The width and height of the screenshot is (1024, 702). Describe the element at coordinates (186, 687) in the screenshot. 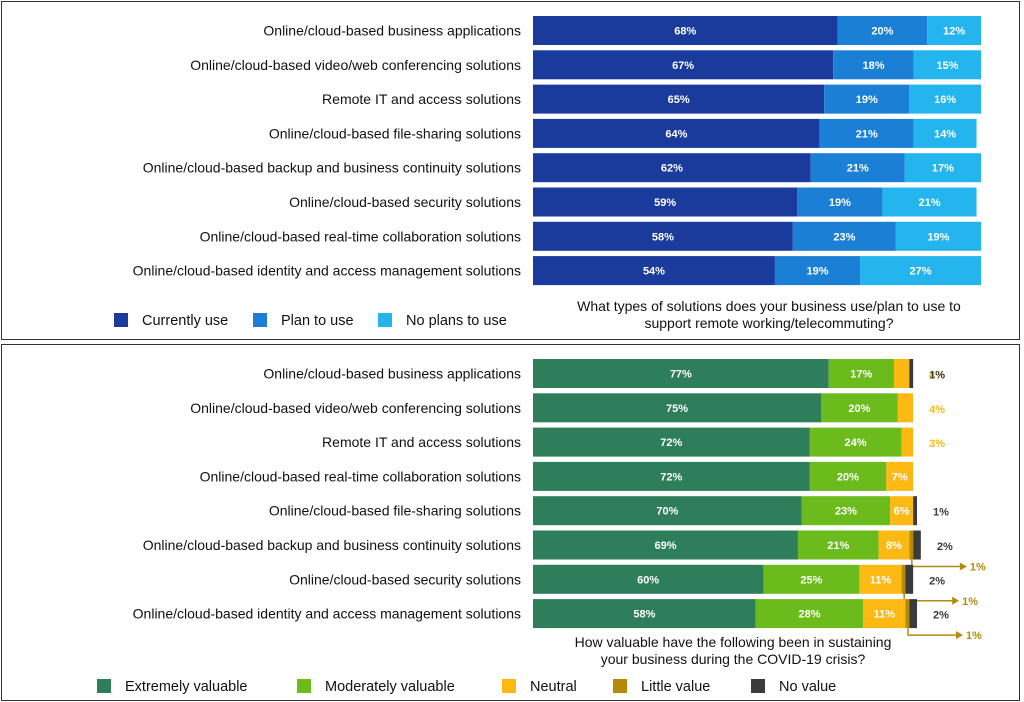

I see `legend-label: Extremely valuable` at that location.